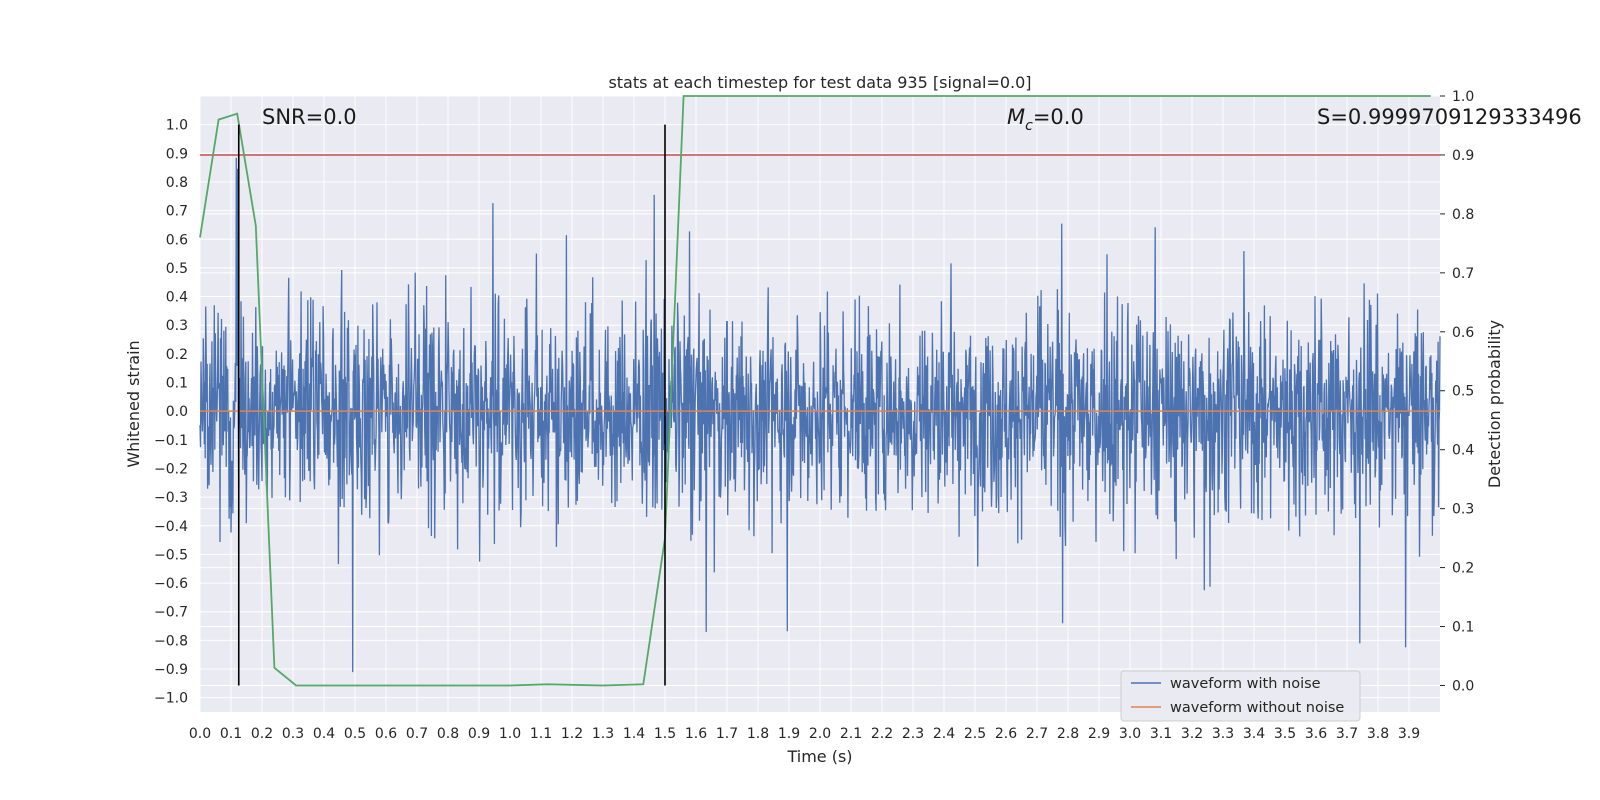 This screenshot has height=800, width=1600. What do you see at coordinates (510, 734) in the screenshot?
I see `x-tick-label: 1.0` at bounding box center [510, 734].